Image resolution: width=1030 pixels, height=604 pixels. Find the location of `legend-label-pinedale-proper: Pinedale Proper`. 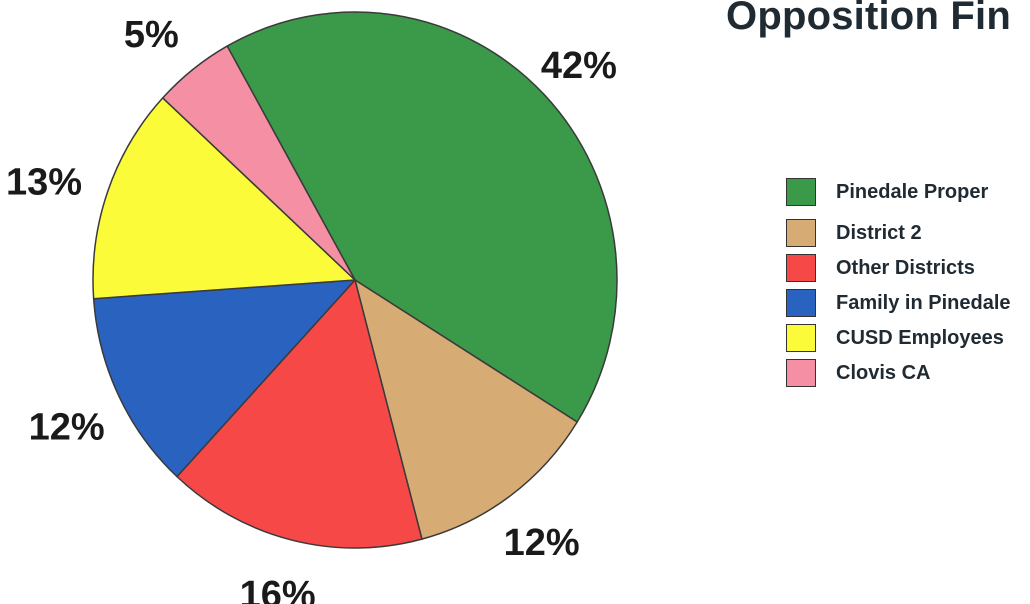

legend-label-pinedale-proper: Pinedale Proper is located at coordinates (912, 191).